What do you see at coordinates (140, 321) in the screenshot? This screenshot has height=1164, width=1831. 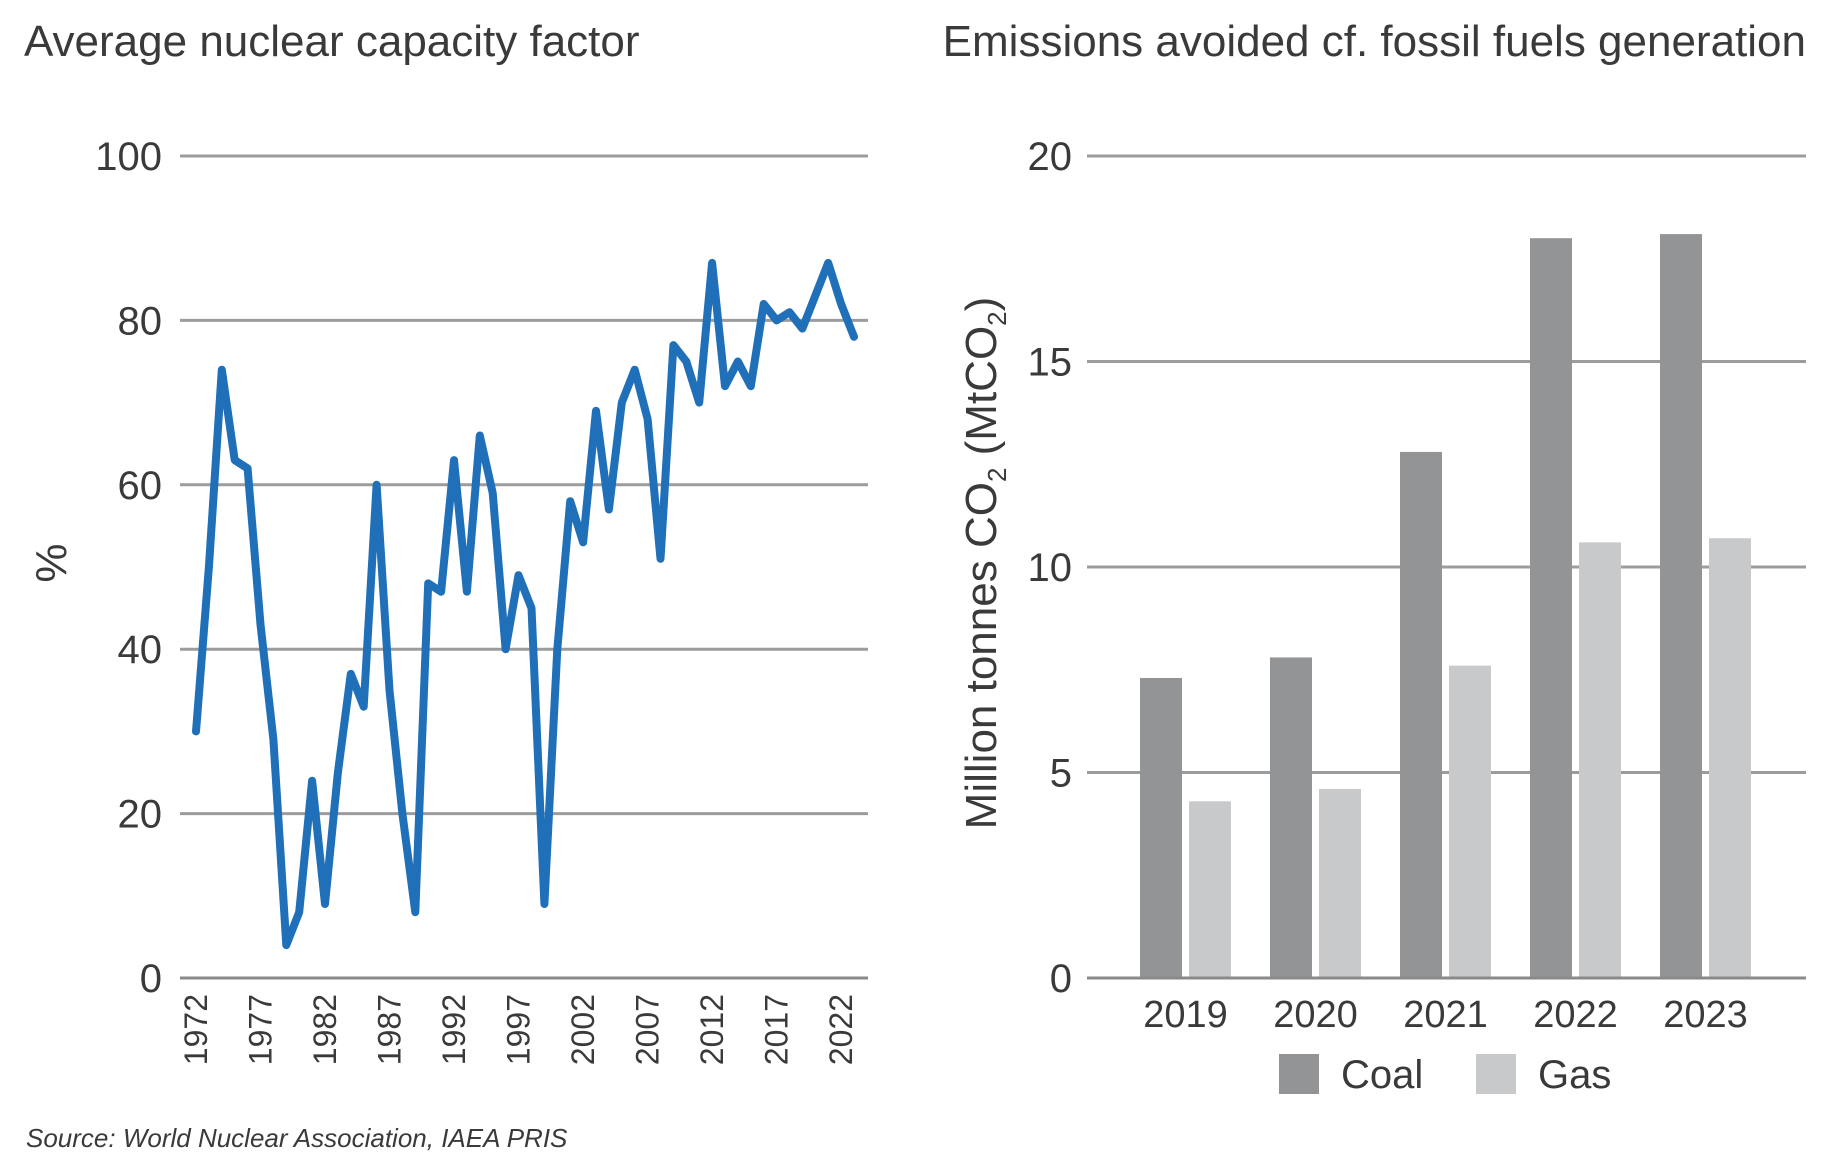 I see `left-y-tick-label: 80` at bounding box center [140, 321].